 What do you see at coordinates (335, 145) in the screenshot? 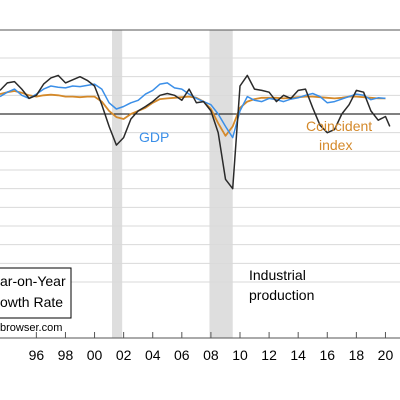
I see `coincident-label-line2: index` at bounding box center [335, 145].